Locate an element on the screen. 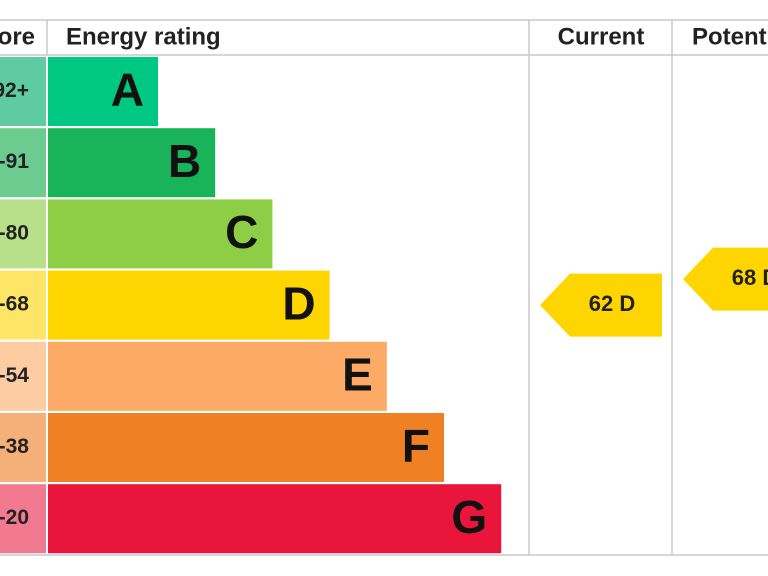 This screenshot has width=768, height=576. current-arrow is located at coordinates (601, 305).